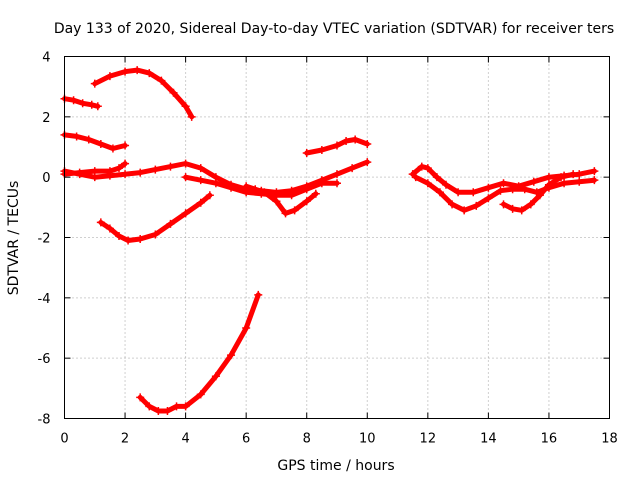  Describe the element at coordinates (44, 359) in the screenshot. I see `y-tick-label: -6` at that location.